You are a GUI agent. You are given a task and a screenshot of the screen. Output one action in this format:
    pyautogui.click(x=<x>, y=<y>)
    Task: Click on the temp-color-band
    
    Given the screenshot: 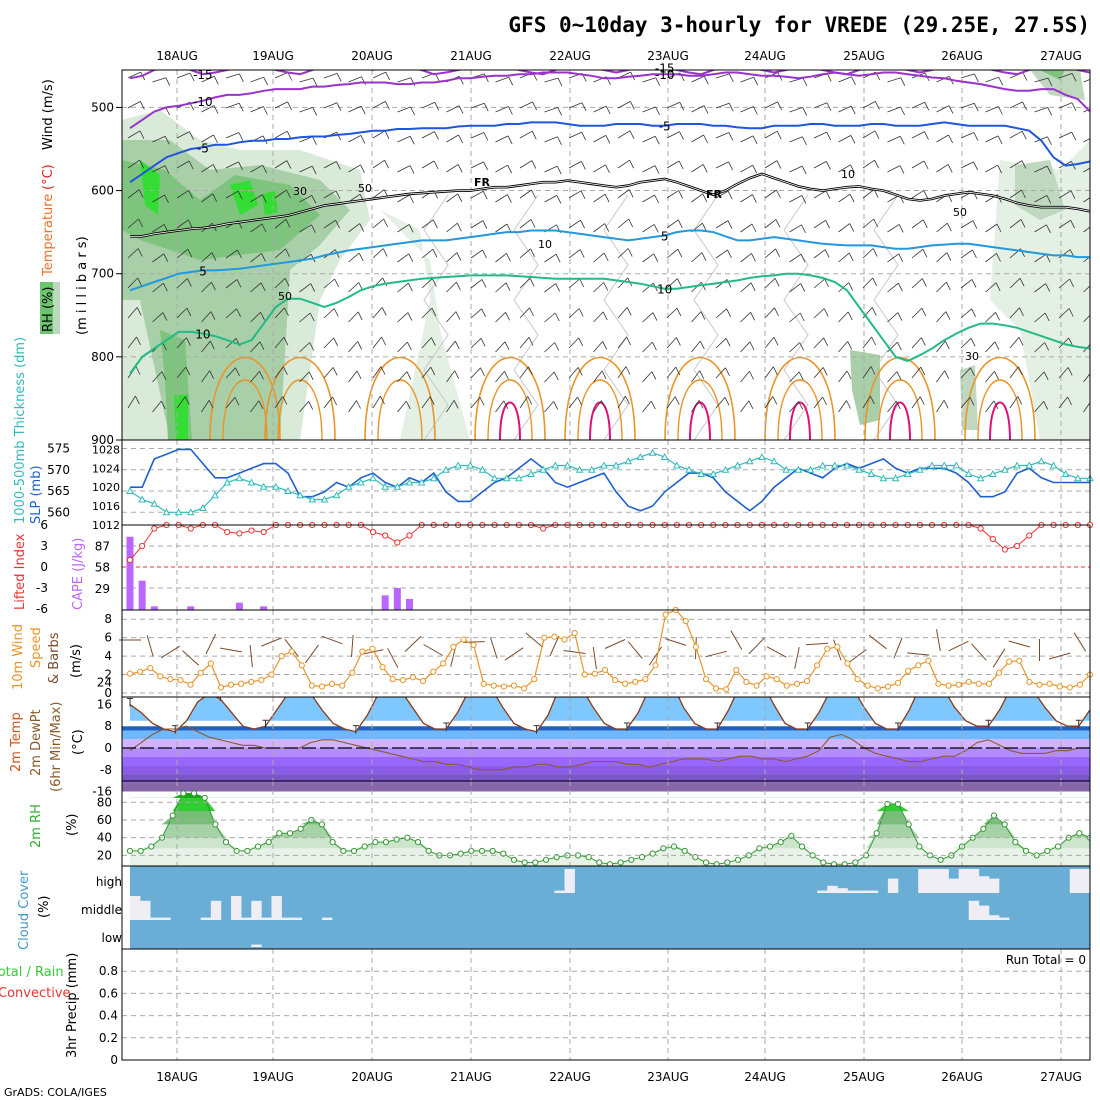 What is the action you would take?
    pyautogui.click(x=606, y=787)
    